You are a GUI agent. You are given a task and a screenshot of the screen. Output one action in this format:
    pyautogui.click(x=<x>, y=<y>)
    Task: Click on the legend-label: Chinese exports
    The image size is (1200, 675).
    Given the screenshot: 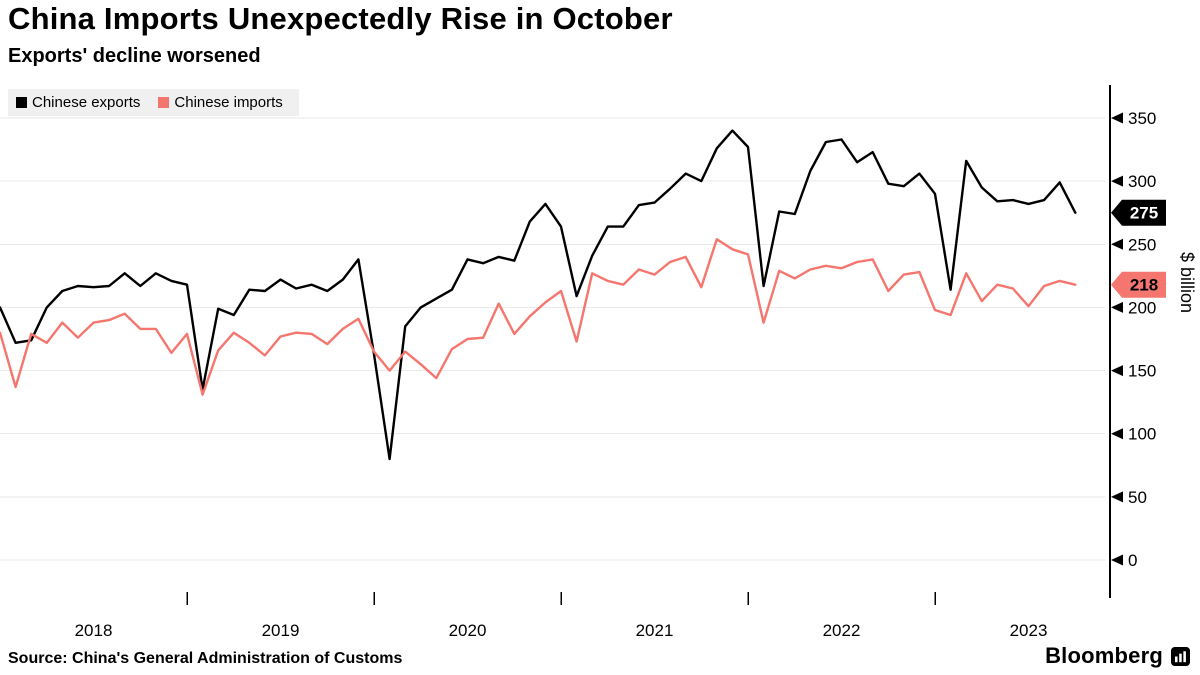 What is the action you would take?
    pyautogui.click(x=86, y=102)
    